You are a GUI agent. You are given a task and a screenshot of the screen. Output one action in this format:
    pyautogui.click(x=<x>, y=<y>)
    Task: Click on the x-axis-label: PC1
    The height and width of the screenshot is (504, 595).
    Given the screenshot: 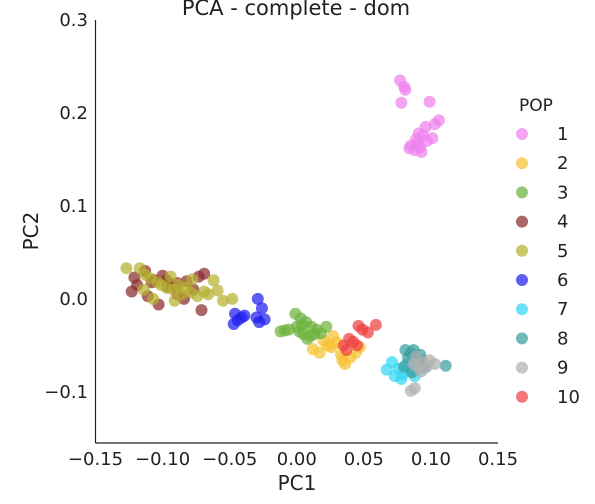 What is the action you would take?
    pyautogui.click(x=297, y=483)
    